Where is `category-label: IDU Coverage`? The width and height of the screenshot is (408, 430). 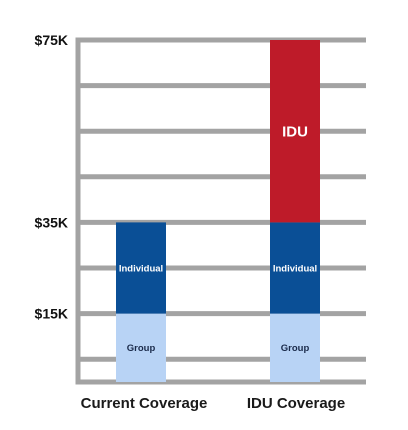 category-label: IDU Coverage is located at coordinates (296, 403).